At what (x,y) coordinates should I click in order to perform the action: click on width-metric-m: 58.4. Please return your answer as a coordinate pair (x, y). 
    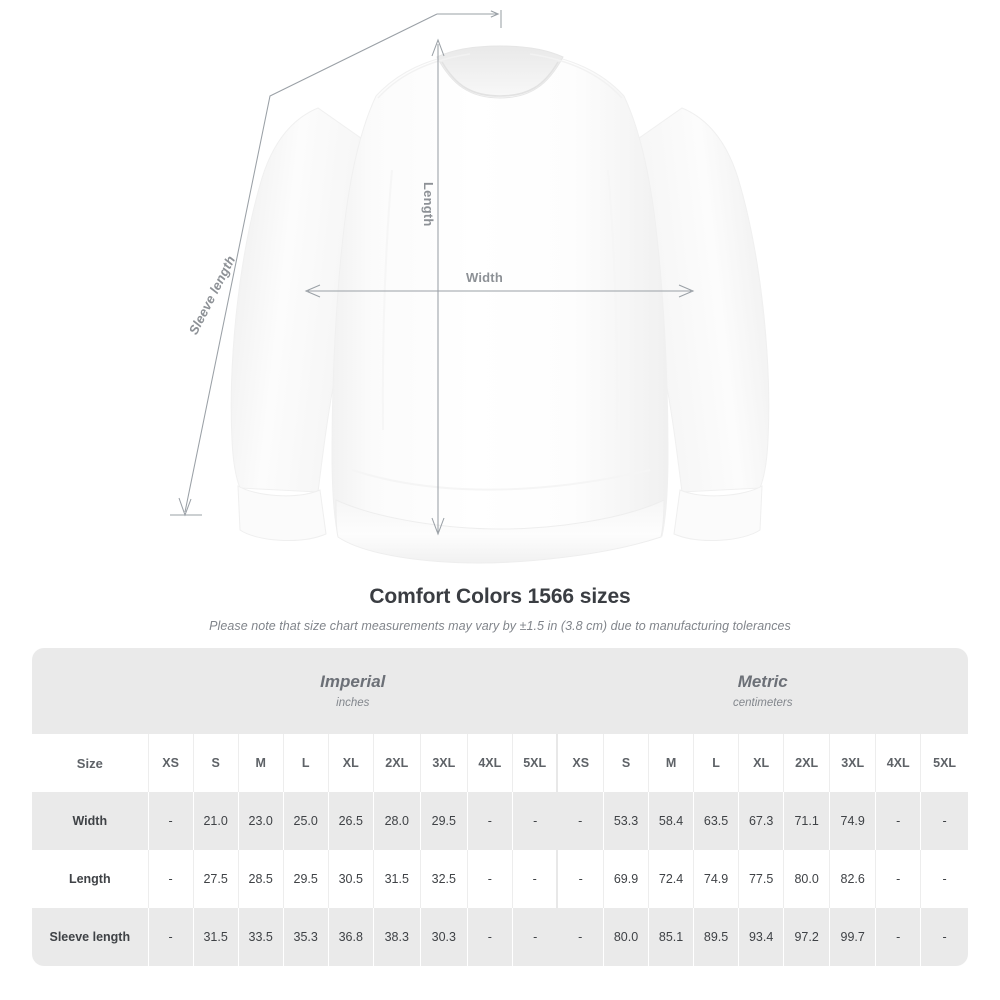
    Looking at the image, I should click on (671, 821).